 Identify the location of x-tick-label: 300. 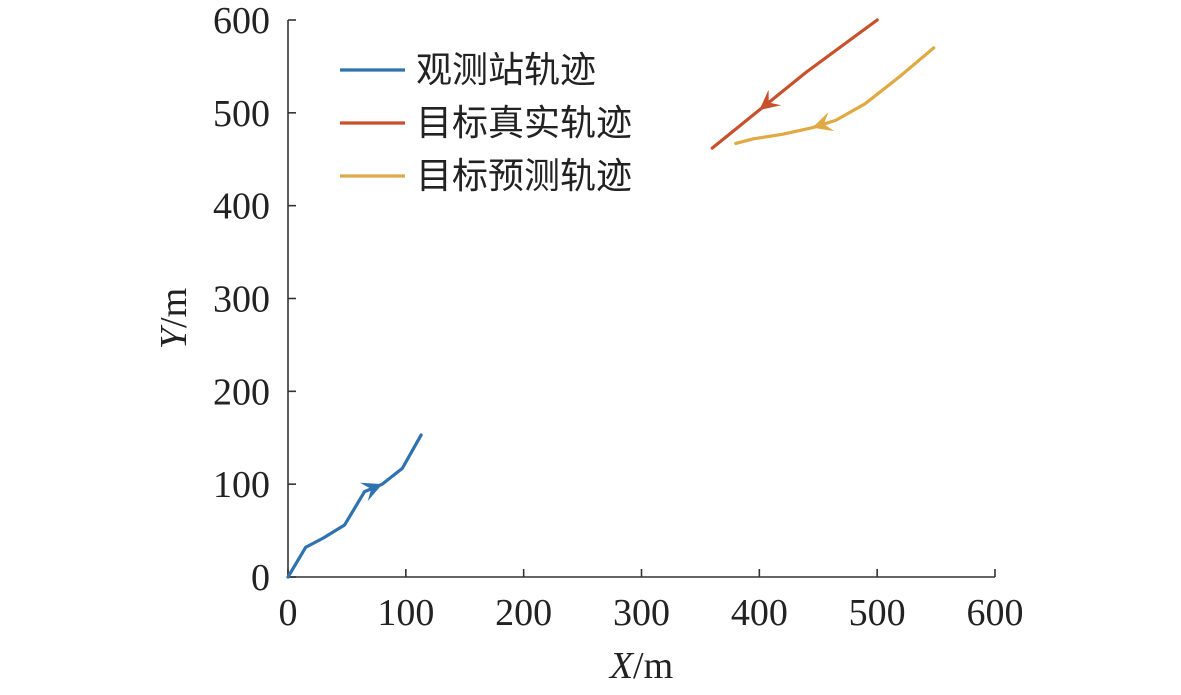
(641, 613).